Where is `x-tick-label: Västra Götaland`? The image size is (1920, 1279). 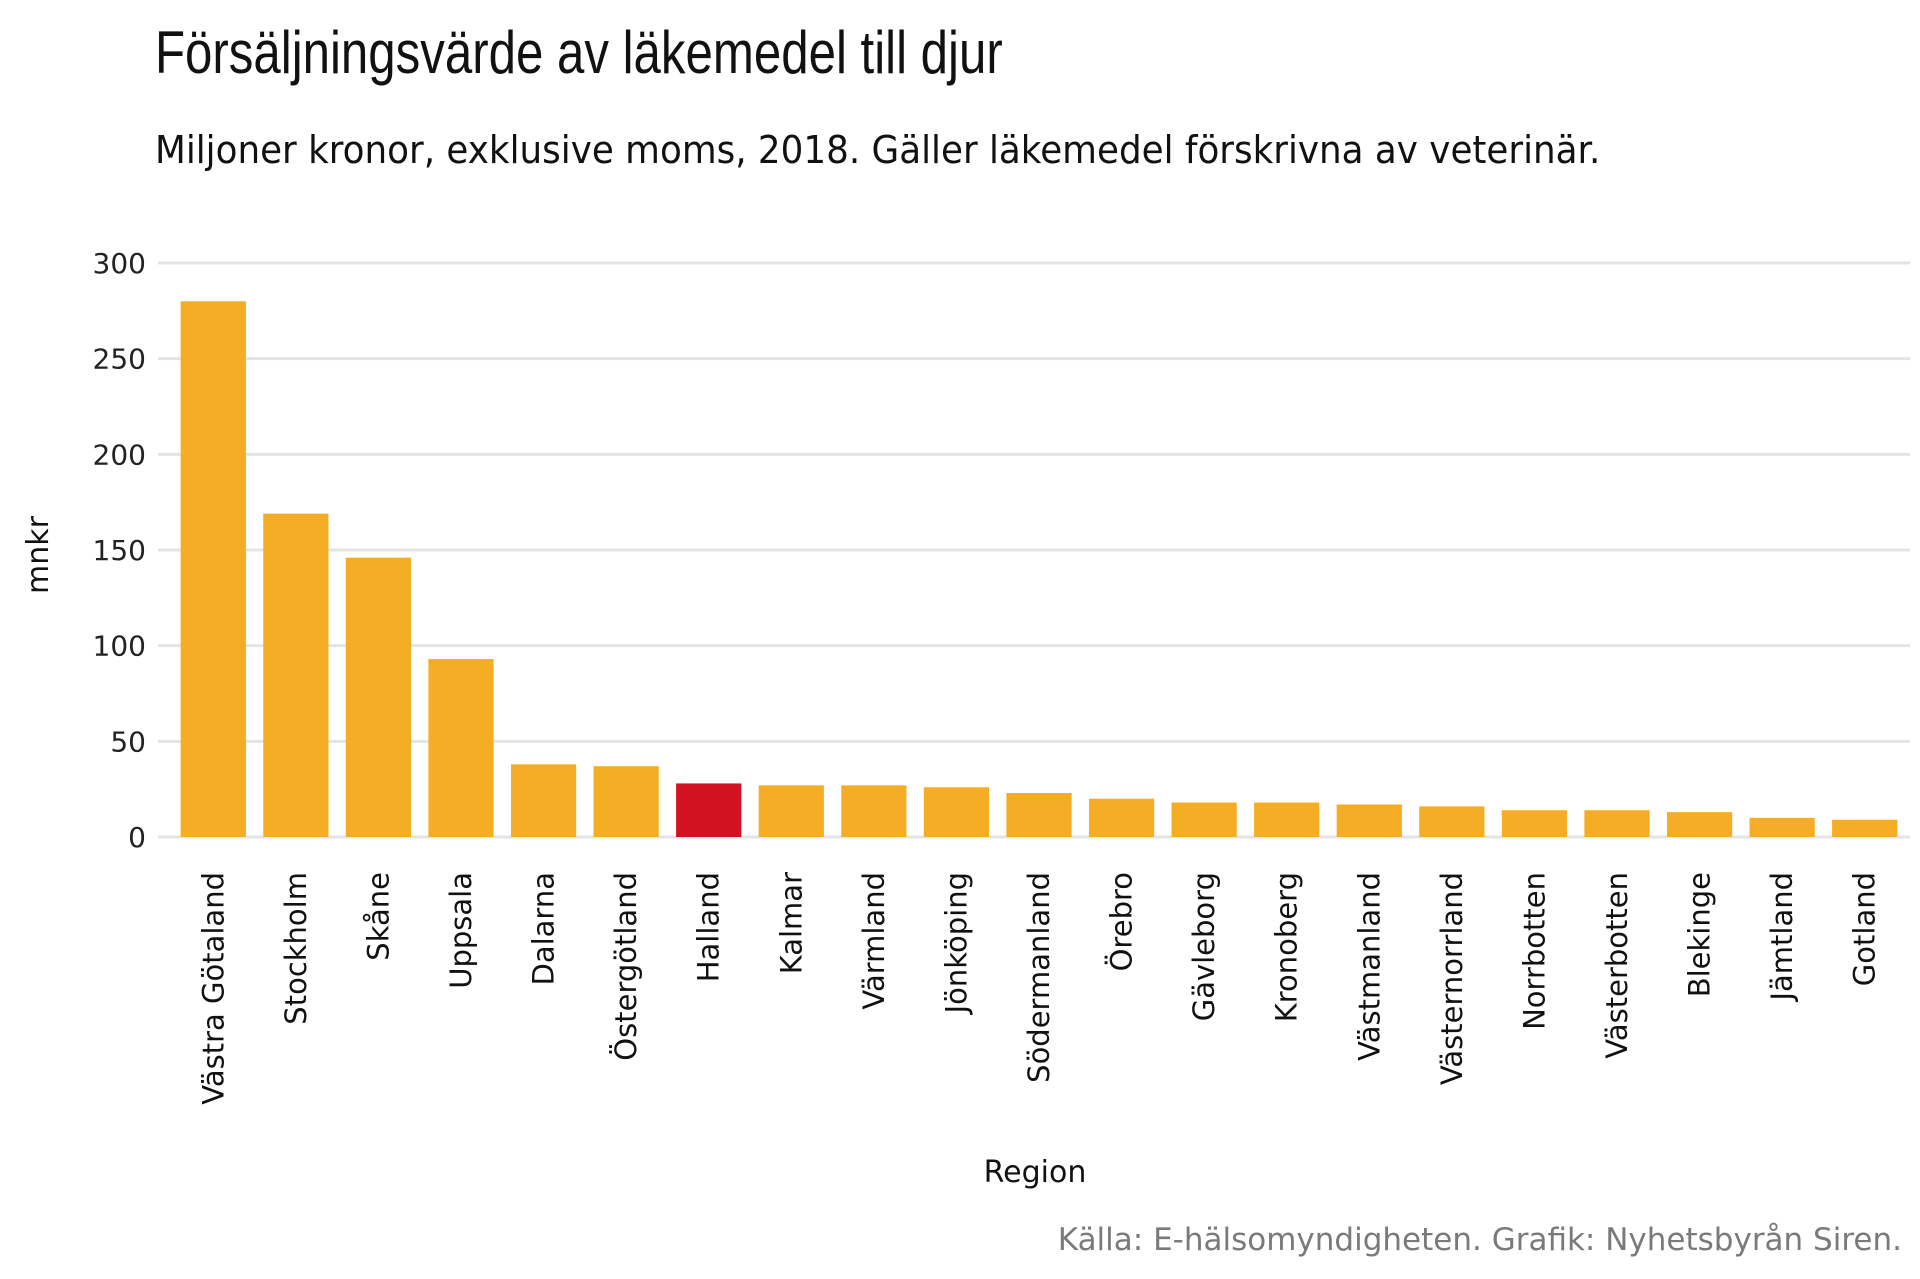 x-tick-label: Västra Götaland is located at coordinates (213, 988).